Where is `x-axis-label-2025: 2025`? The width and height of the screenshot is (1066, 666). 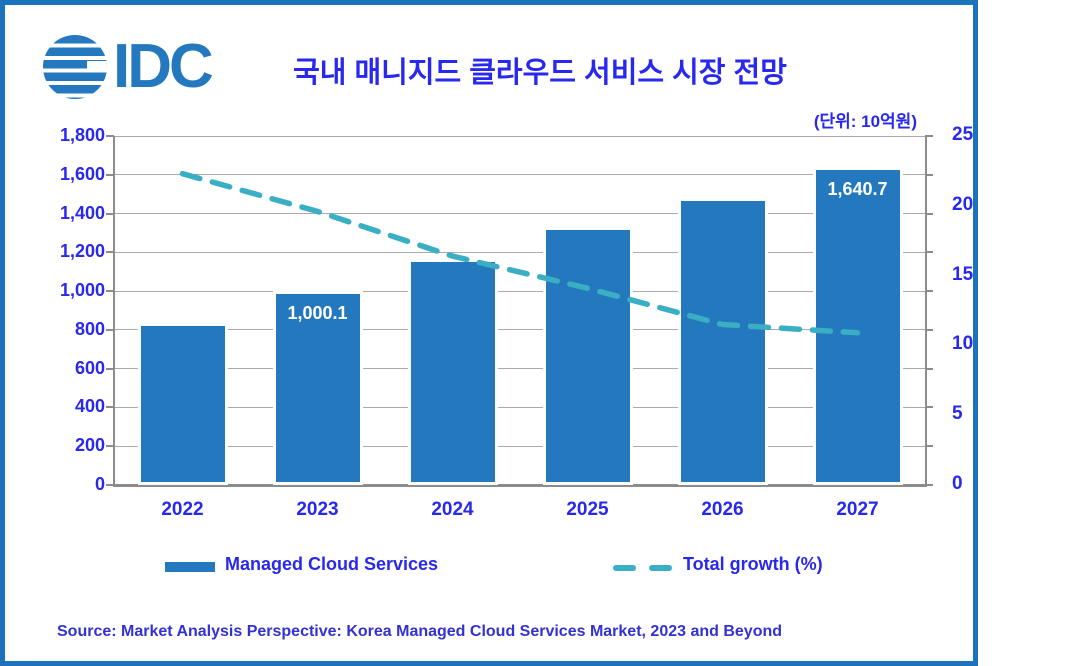
x-axis-label-2025: 2025 is located at coordinates (587, 509).